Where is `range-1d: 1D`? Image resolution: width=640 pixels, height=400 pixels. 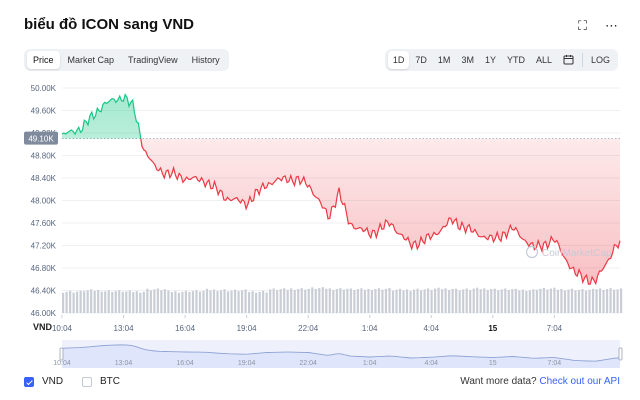
range-1d: 1D is located at coordinates (398, 60).